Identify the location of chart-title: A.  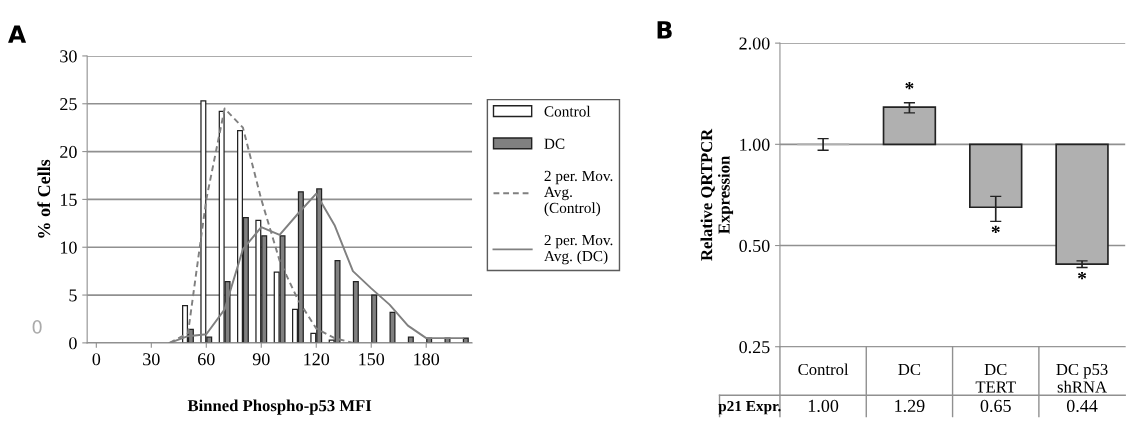
(17, 34).